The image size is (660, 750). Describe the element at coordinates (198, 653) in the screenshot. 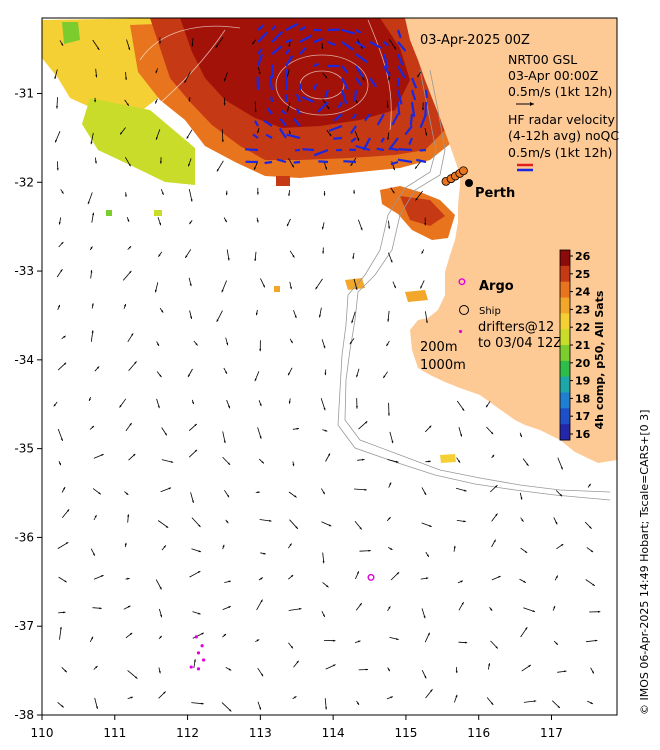

I see `drifter-point` at that location.